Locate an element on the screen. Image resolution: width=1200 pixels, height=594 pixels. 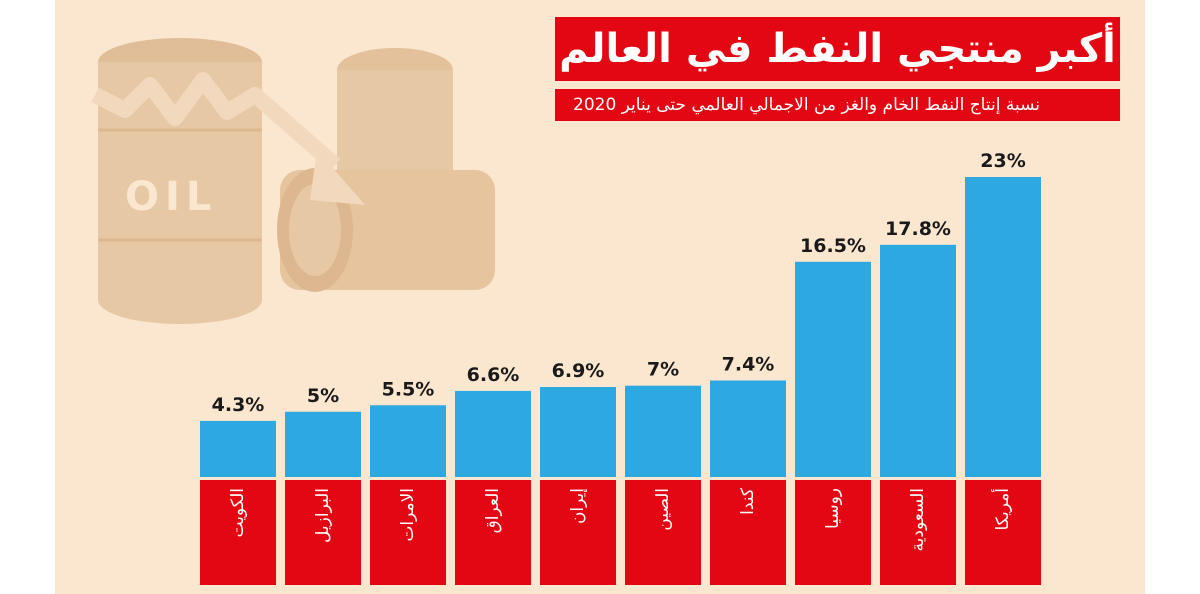
category-label: السعودية is located at coordinates (918, 519).